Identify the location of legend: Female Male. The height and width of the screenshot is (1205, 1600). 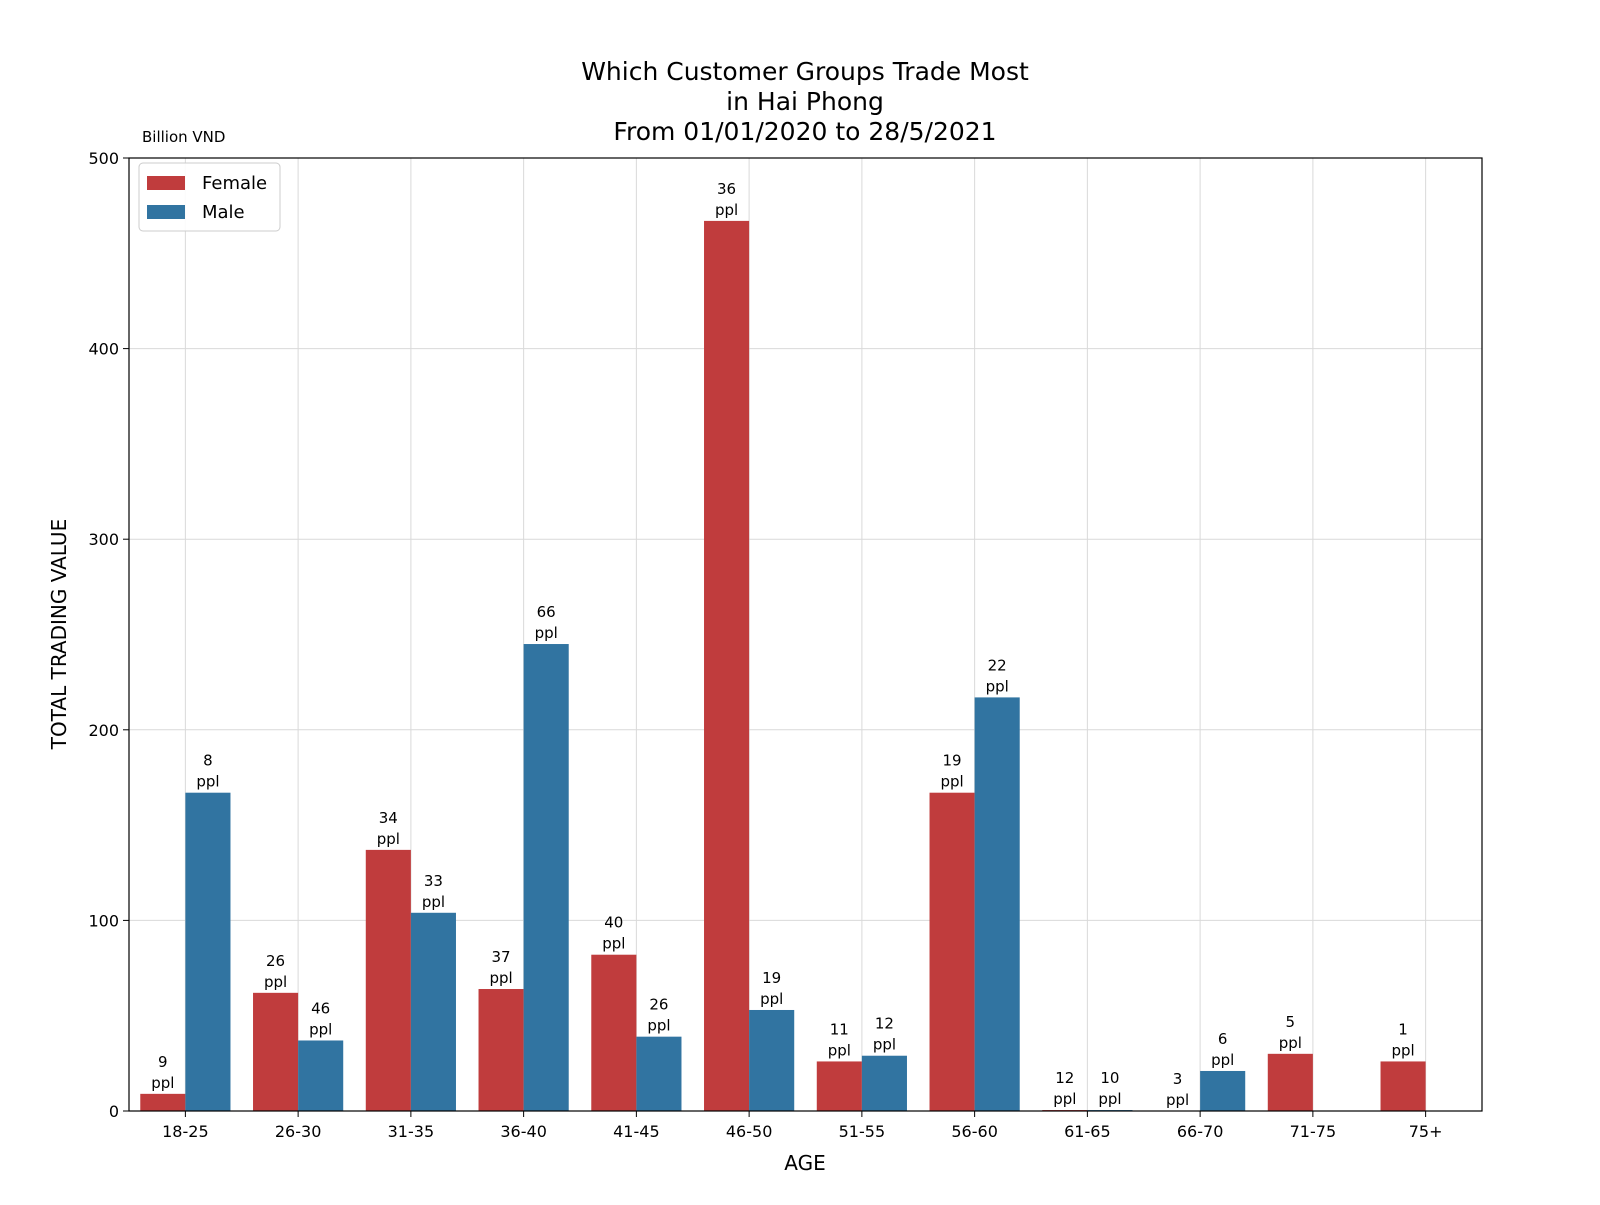
(209, 197).